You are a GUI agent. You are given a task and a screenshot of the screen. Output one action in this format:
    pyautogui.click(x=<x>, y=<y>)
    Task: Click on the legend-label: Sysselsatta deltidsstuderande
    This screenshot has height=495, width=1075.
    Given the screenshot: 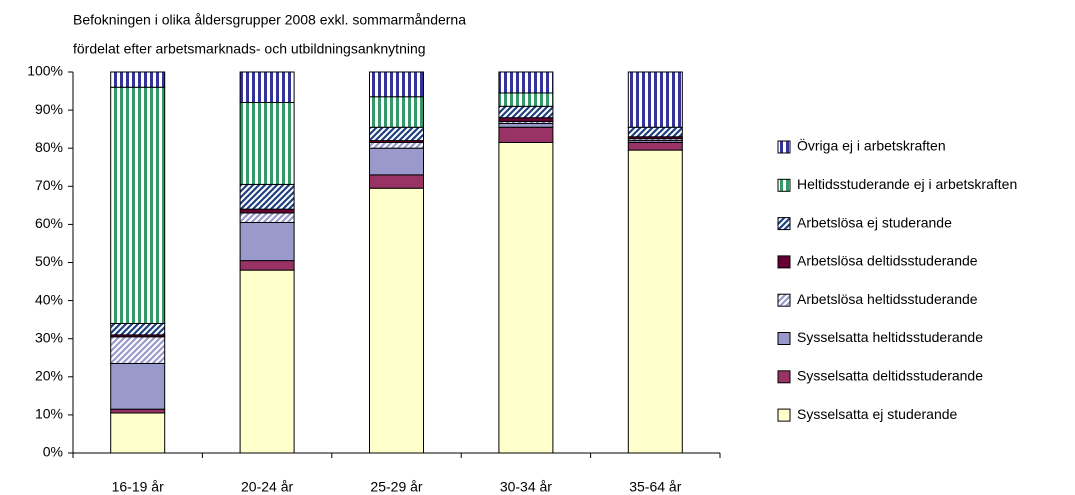 What is the action you would take?
    pyautogui.click(x=890, y=376)
    